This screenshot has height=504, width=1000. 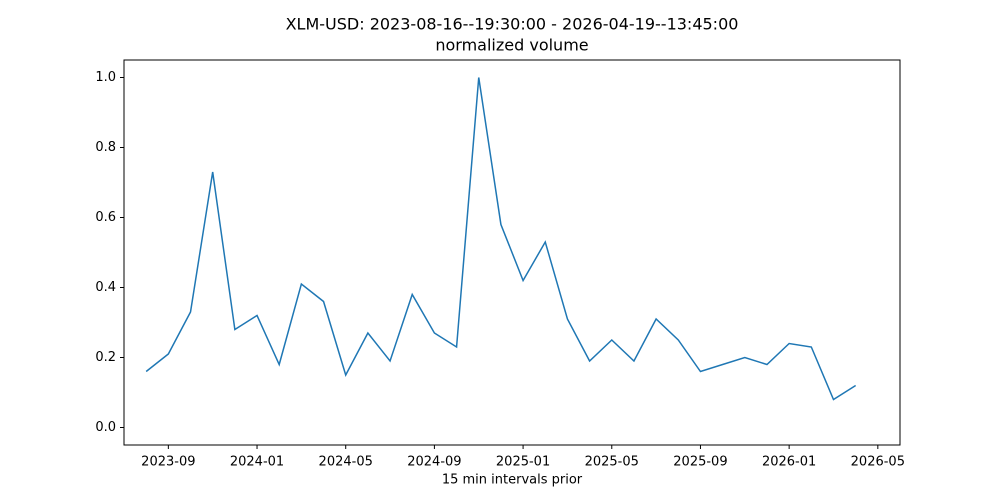 I want to click on chart-subtitle: normalized volume, so click(x=511, y=45).